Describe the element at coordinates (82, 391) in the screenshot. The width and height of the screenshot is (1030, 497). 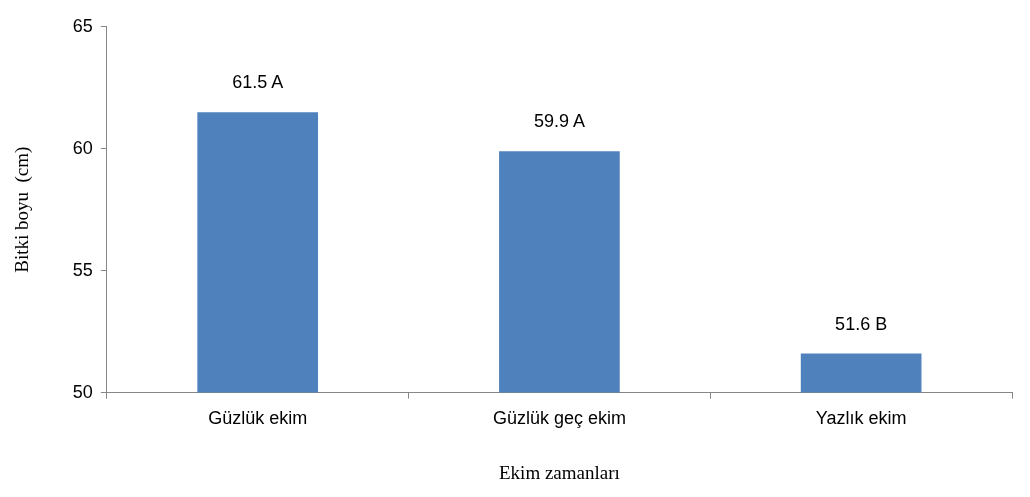
I see `y-tick-label: 50` at that location.